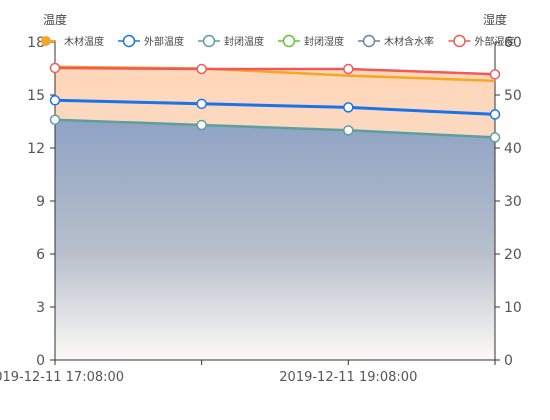 This screenshot has height=420, width=550. I want to click on legend-item: 封闭湿度, so click(311, 41).